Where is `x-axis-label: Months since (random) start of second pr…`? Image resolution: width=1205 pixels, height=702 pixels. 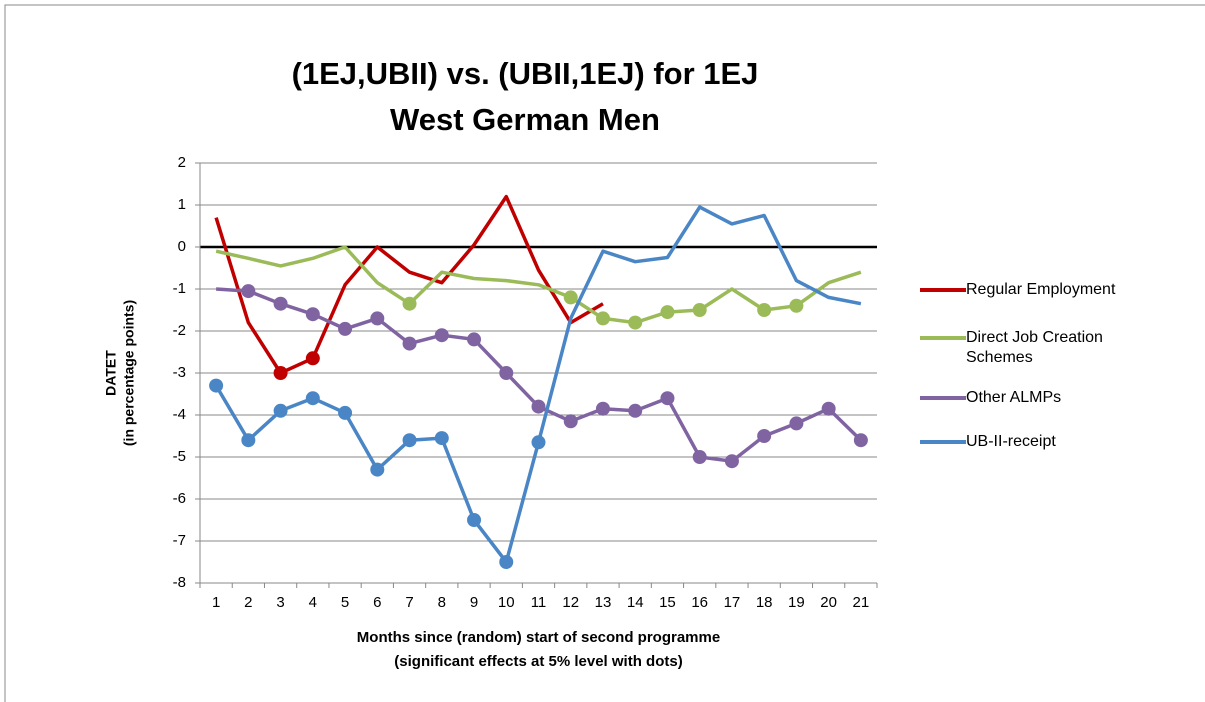
x-axis-label: Months since (random) start of second pr… is located at coordinates (538, 637).